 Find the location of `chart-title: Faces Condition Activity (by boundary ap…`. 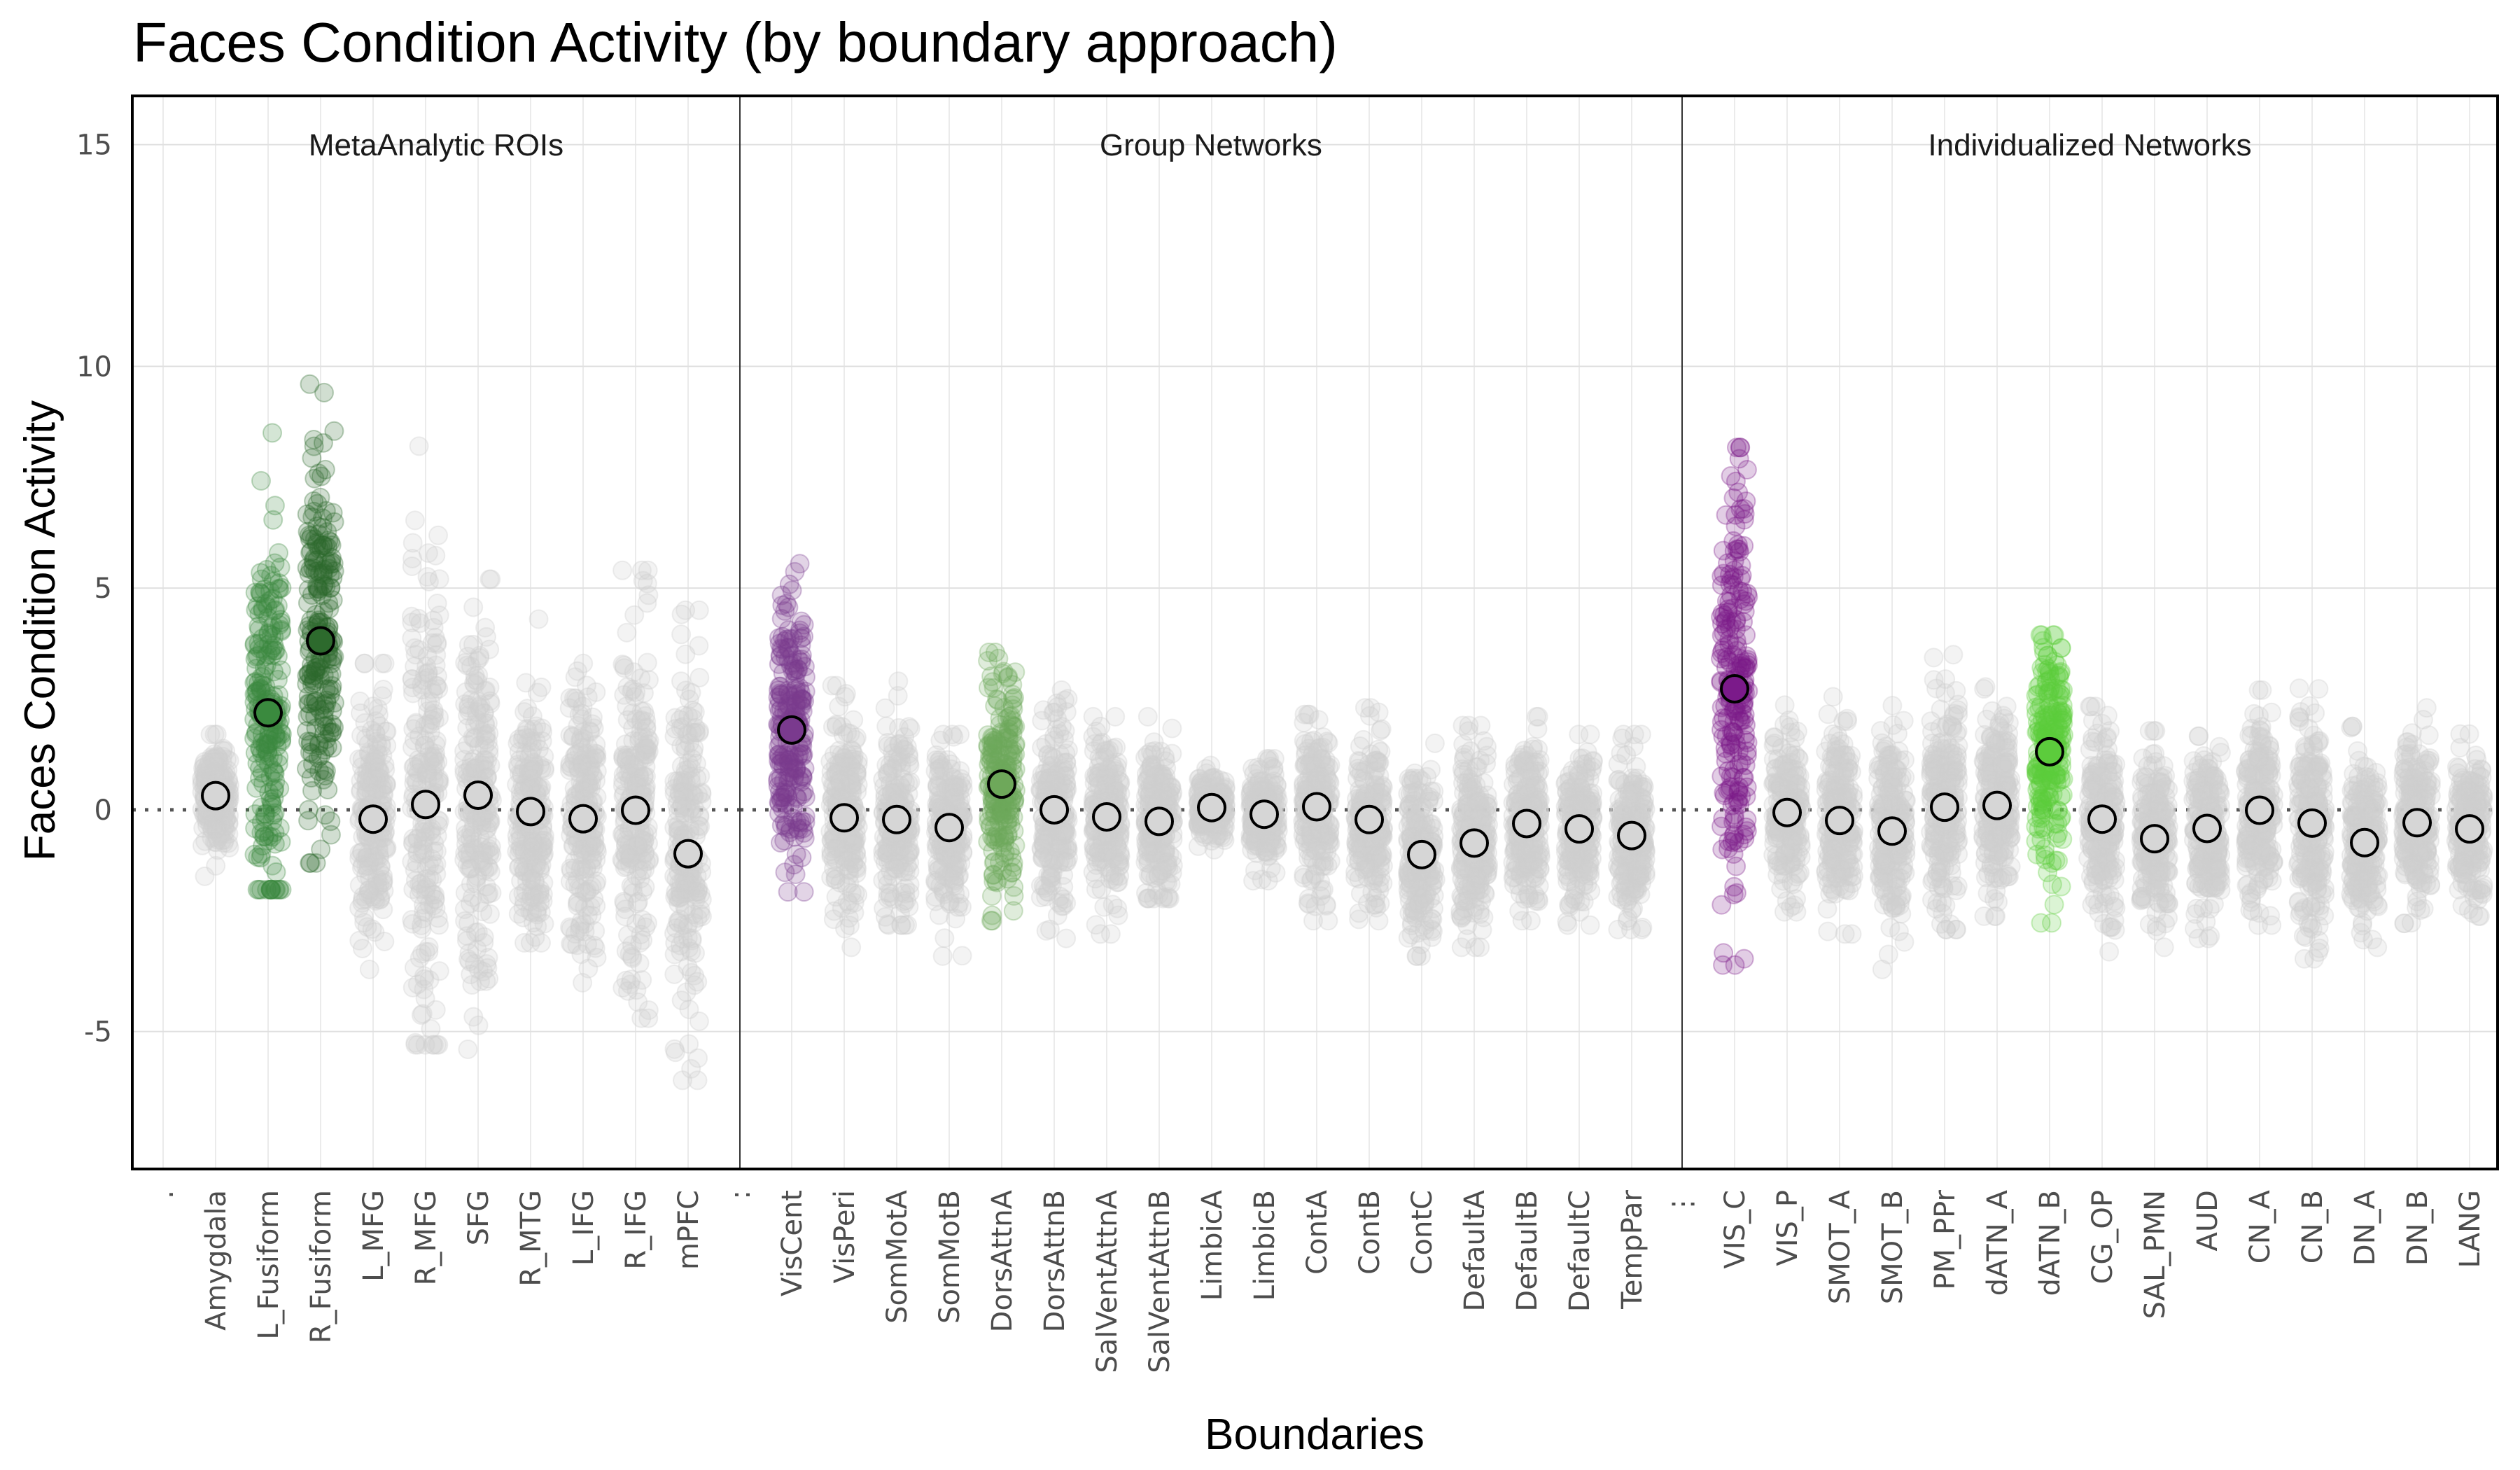

chart-title: Faces Condition Activity (by boundary ap… is located at coordinates (735, 42).